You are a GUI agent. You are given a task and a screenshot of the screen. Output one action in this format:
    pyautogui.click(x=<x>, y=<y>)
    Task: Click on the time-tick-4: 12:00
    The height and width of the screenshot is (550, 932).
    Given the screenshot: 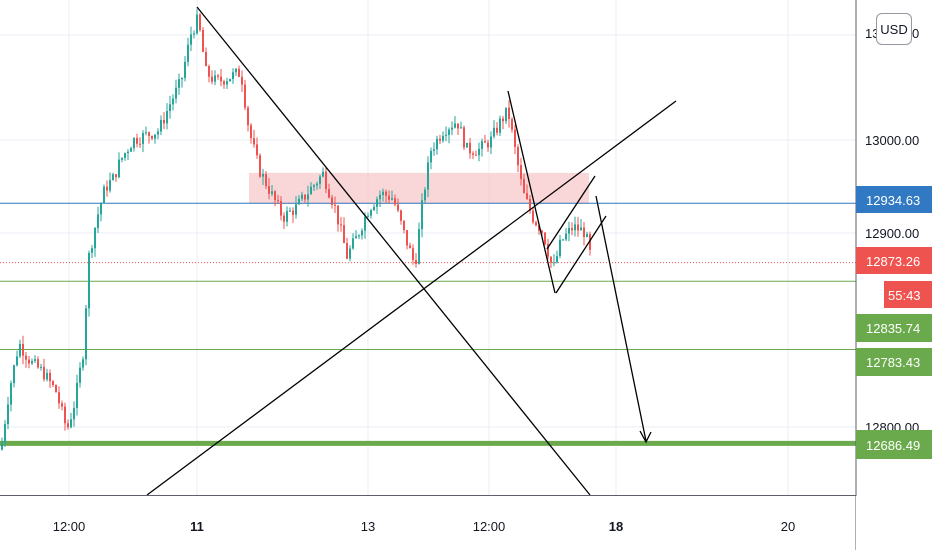 What is the action you would take?
    pyautogui.click(x=489, y=526)
    